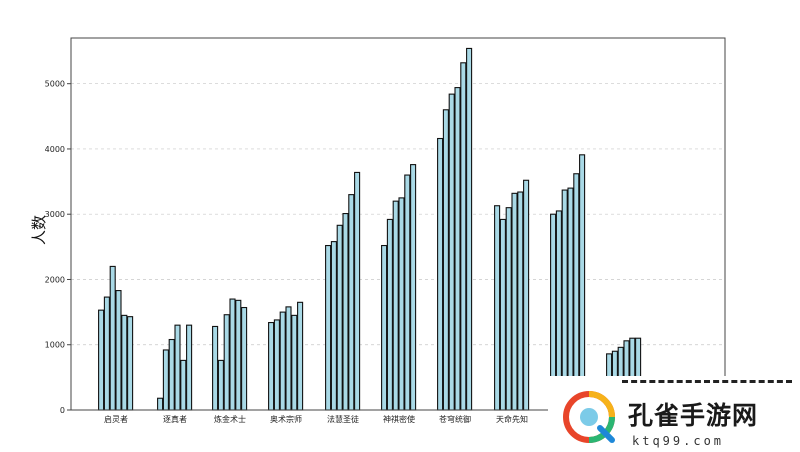  Describe the element at coordinates (58, 247) in the screenshot. I see `y-tick-labels: 0 1000 2000 3000 4000 5000` at that location.